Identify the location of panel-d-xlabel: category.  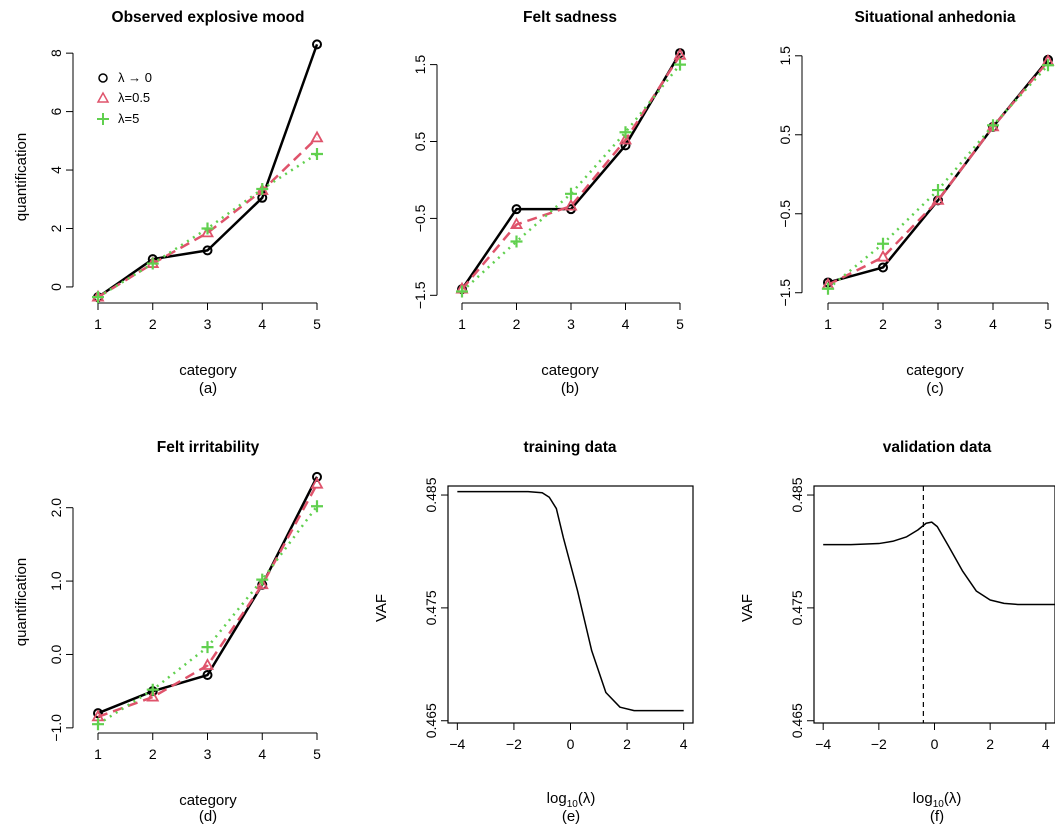
(208, 800).